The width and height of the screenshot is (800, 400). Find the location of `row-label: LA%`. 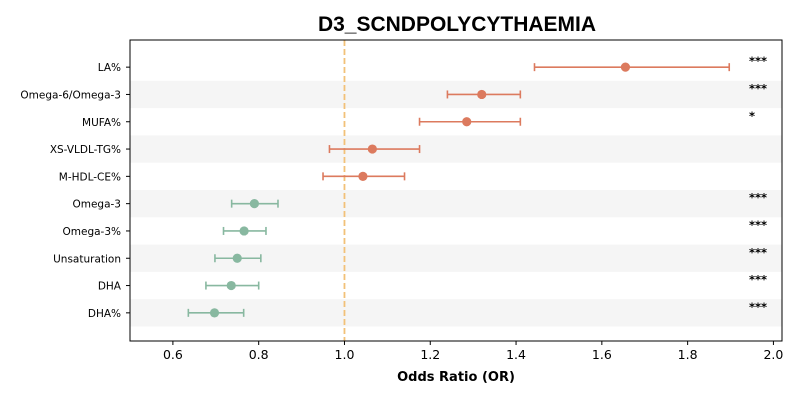

row-label: LA% is located at coordinates (109, 68).